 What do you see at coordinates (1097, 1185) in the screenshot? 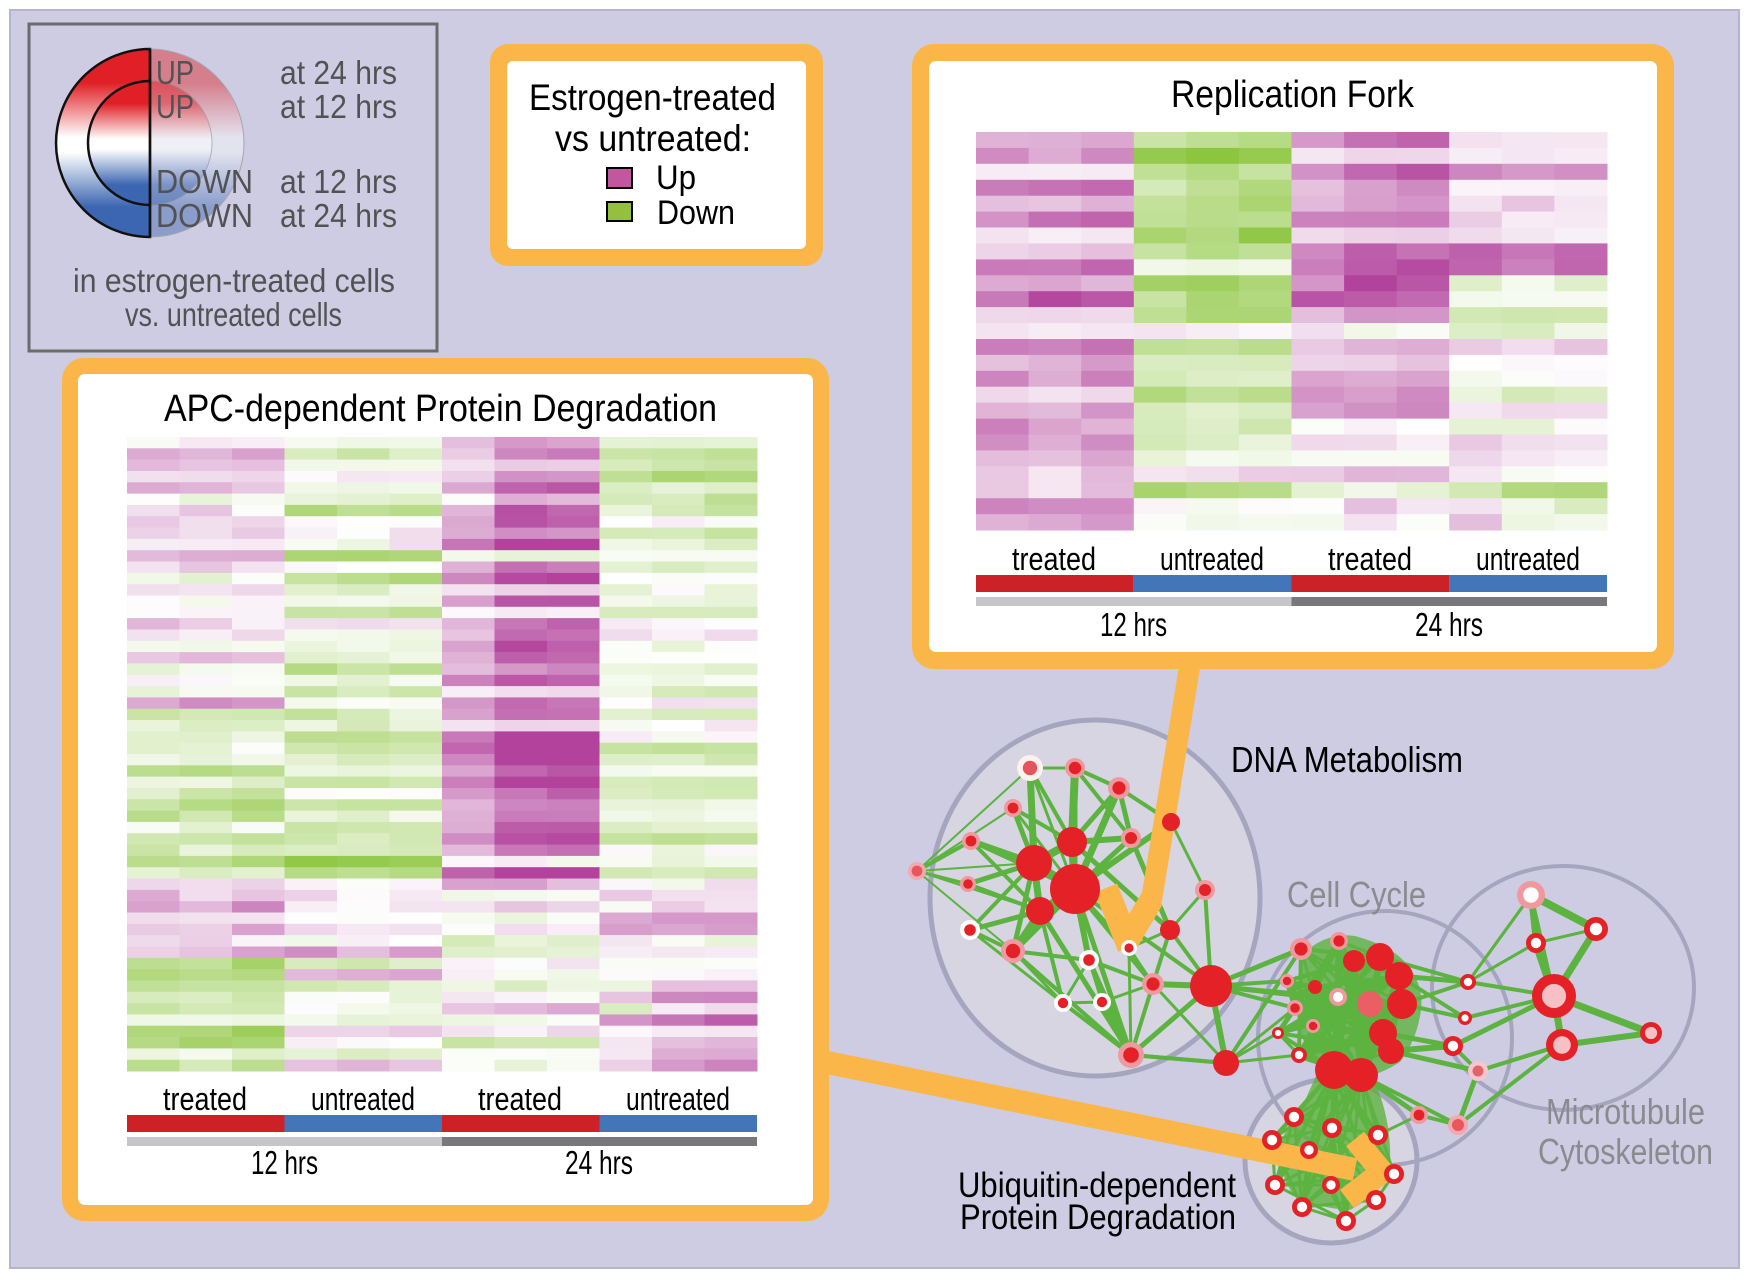
I see `svg-text: Ubiquitin-dependent` at bounding box center [1097, 1185].